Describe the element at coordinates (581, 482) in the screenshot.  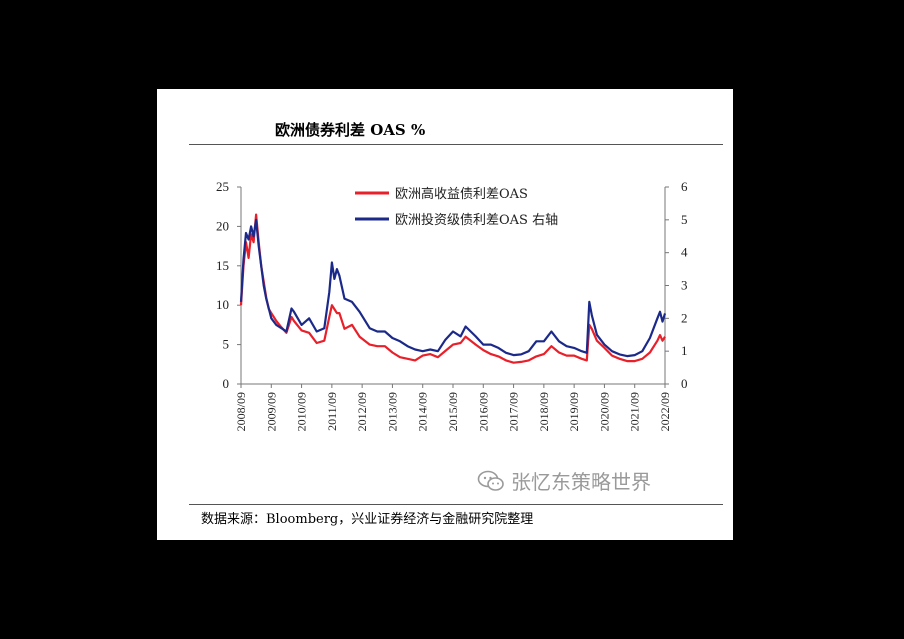
I see `watermark-text: 张忆东策略世界` at that location.